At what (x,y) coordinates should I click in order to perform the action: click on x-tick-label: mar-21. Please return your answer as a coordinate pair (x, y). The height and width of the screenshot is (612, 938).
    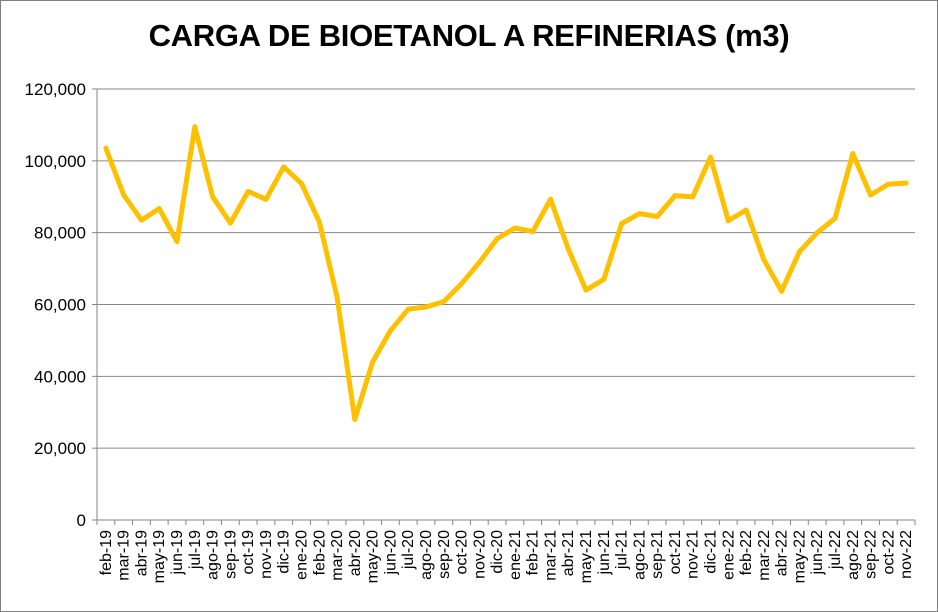
    Looking at the image, I should click on (550, 555).